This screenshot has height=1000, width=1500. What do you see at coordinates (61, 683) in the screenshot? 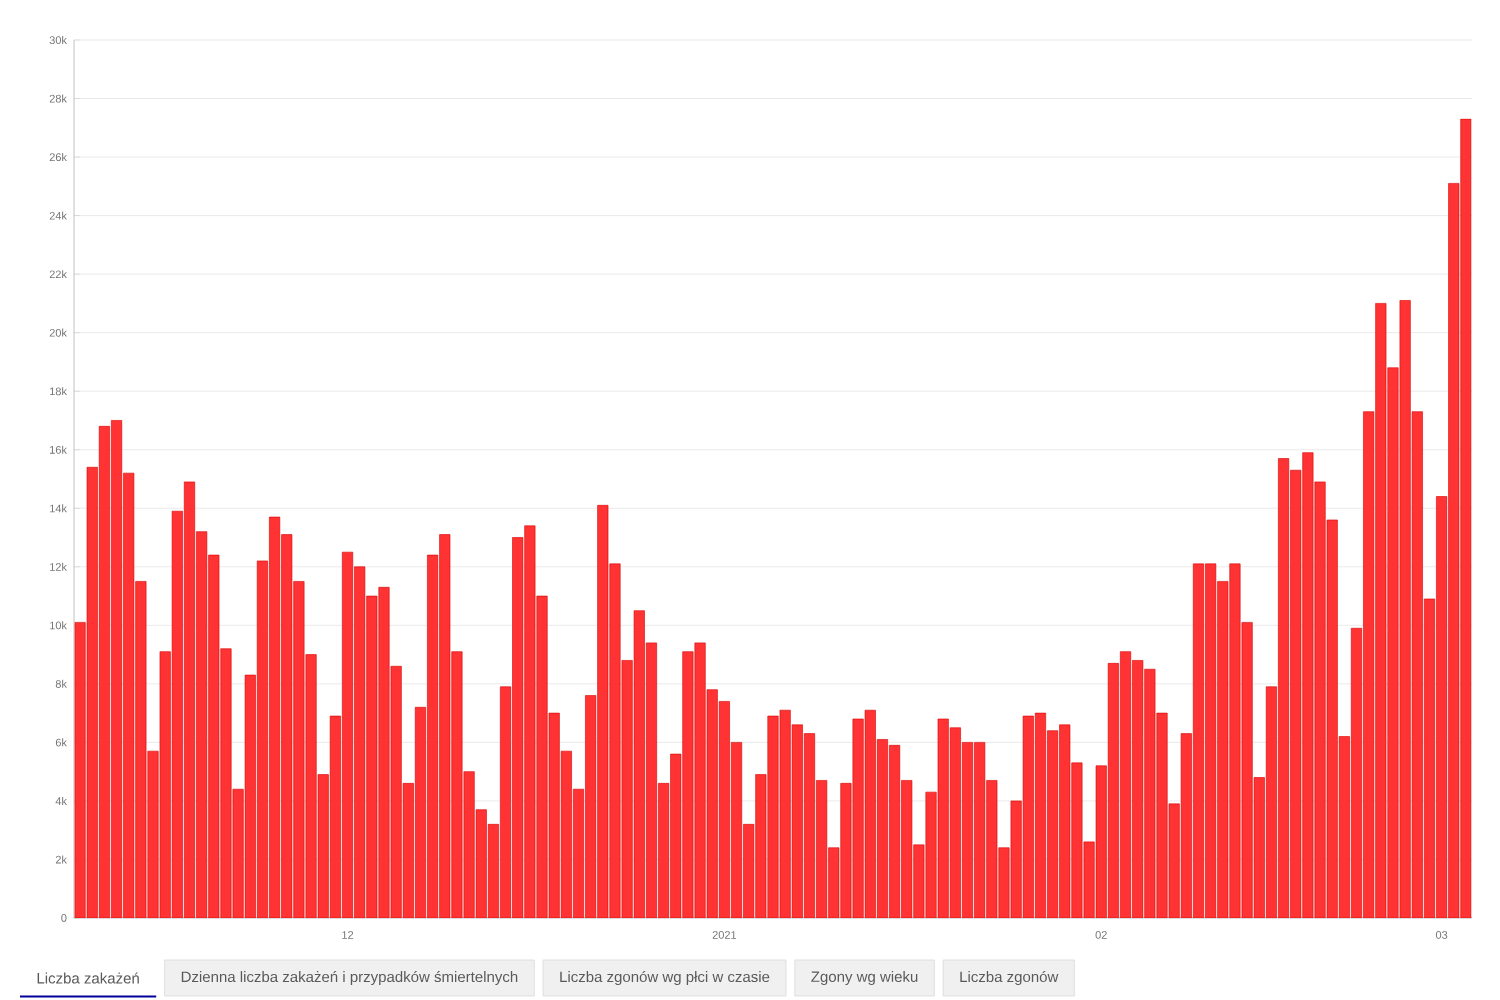
I see `y-tick-label: 8k` at bounding box center [61, 683].